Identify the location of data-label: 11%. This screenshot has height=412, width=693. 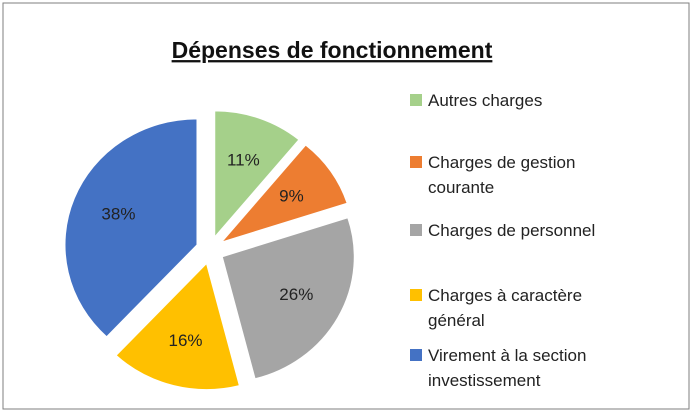
(243, 159).